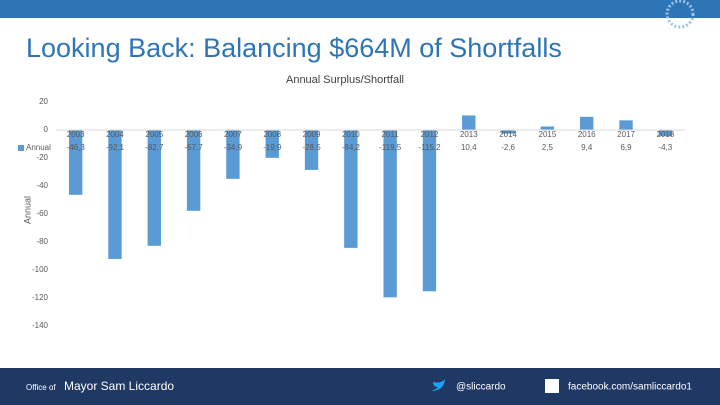 The width and height of the screenshot is (720, 405). What do you see at coordinates (360, 386) in the screenshot?
I see `footer-bar` at bounding box center [360, 386].